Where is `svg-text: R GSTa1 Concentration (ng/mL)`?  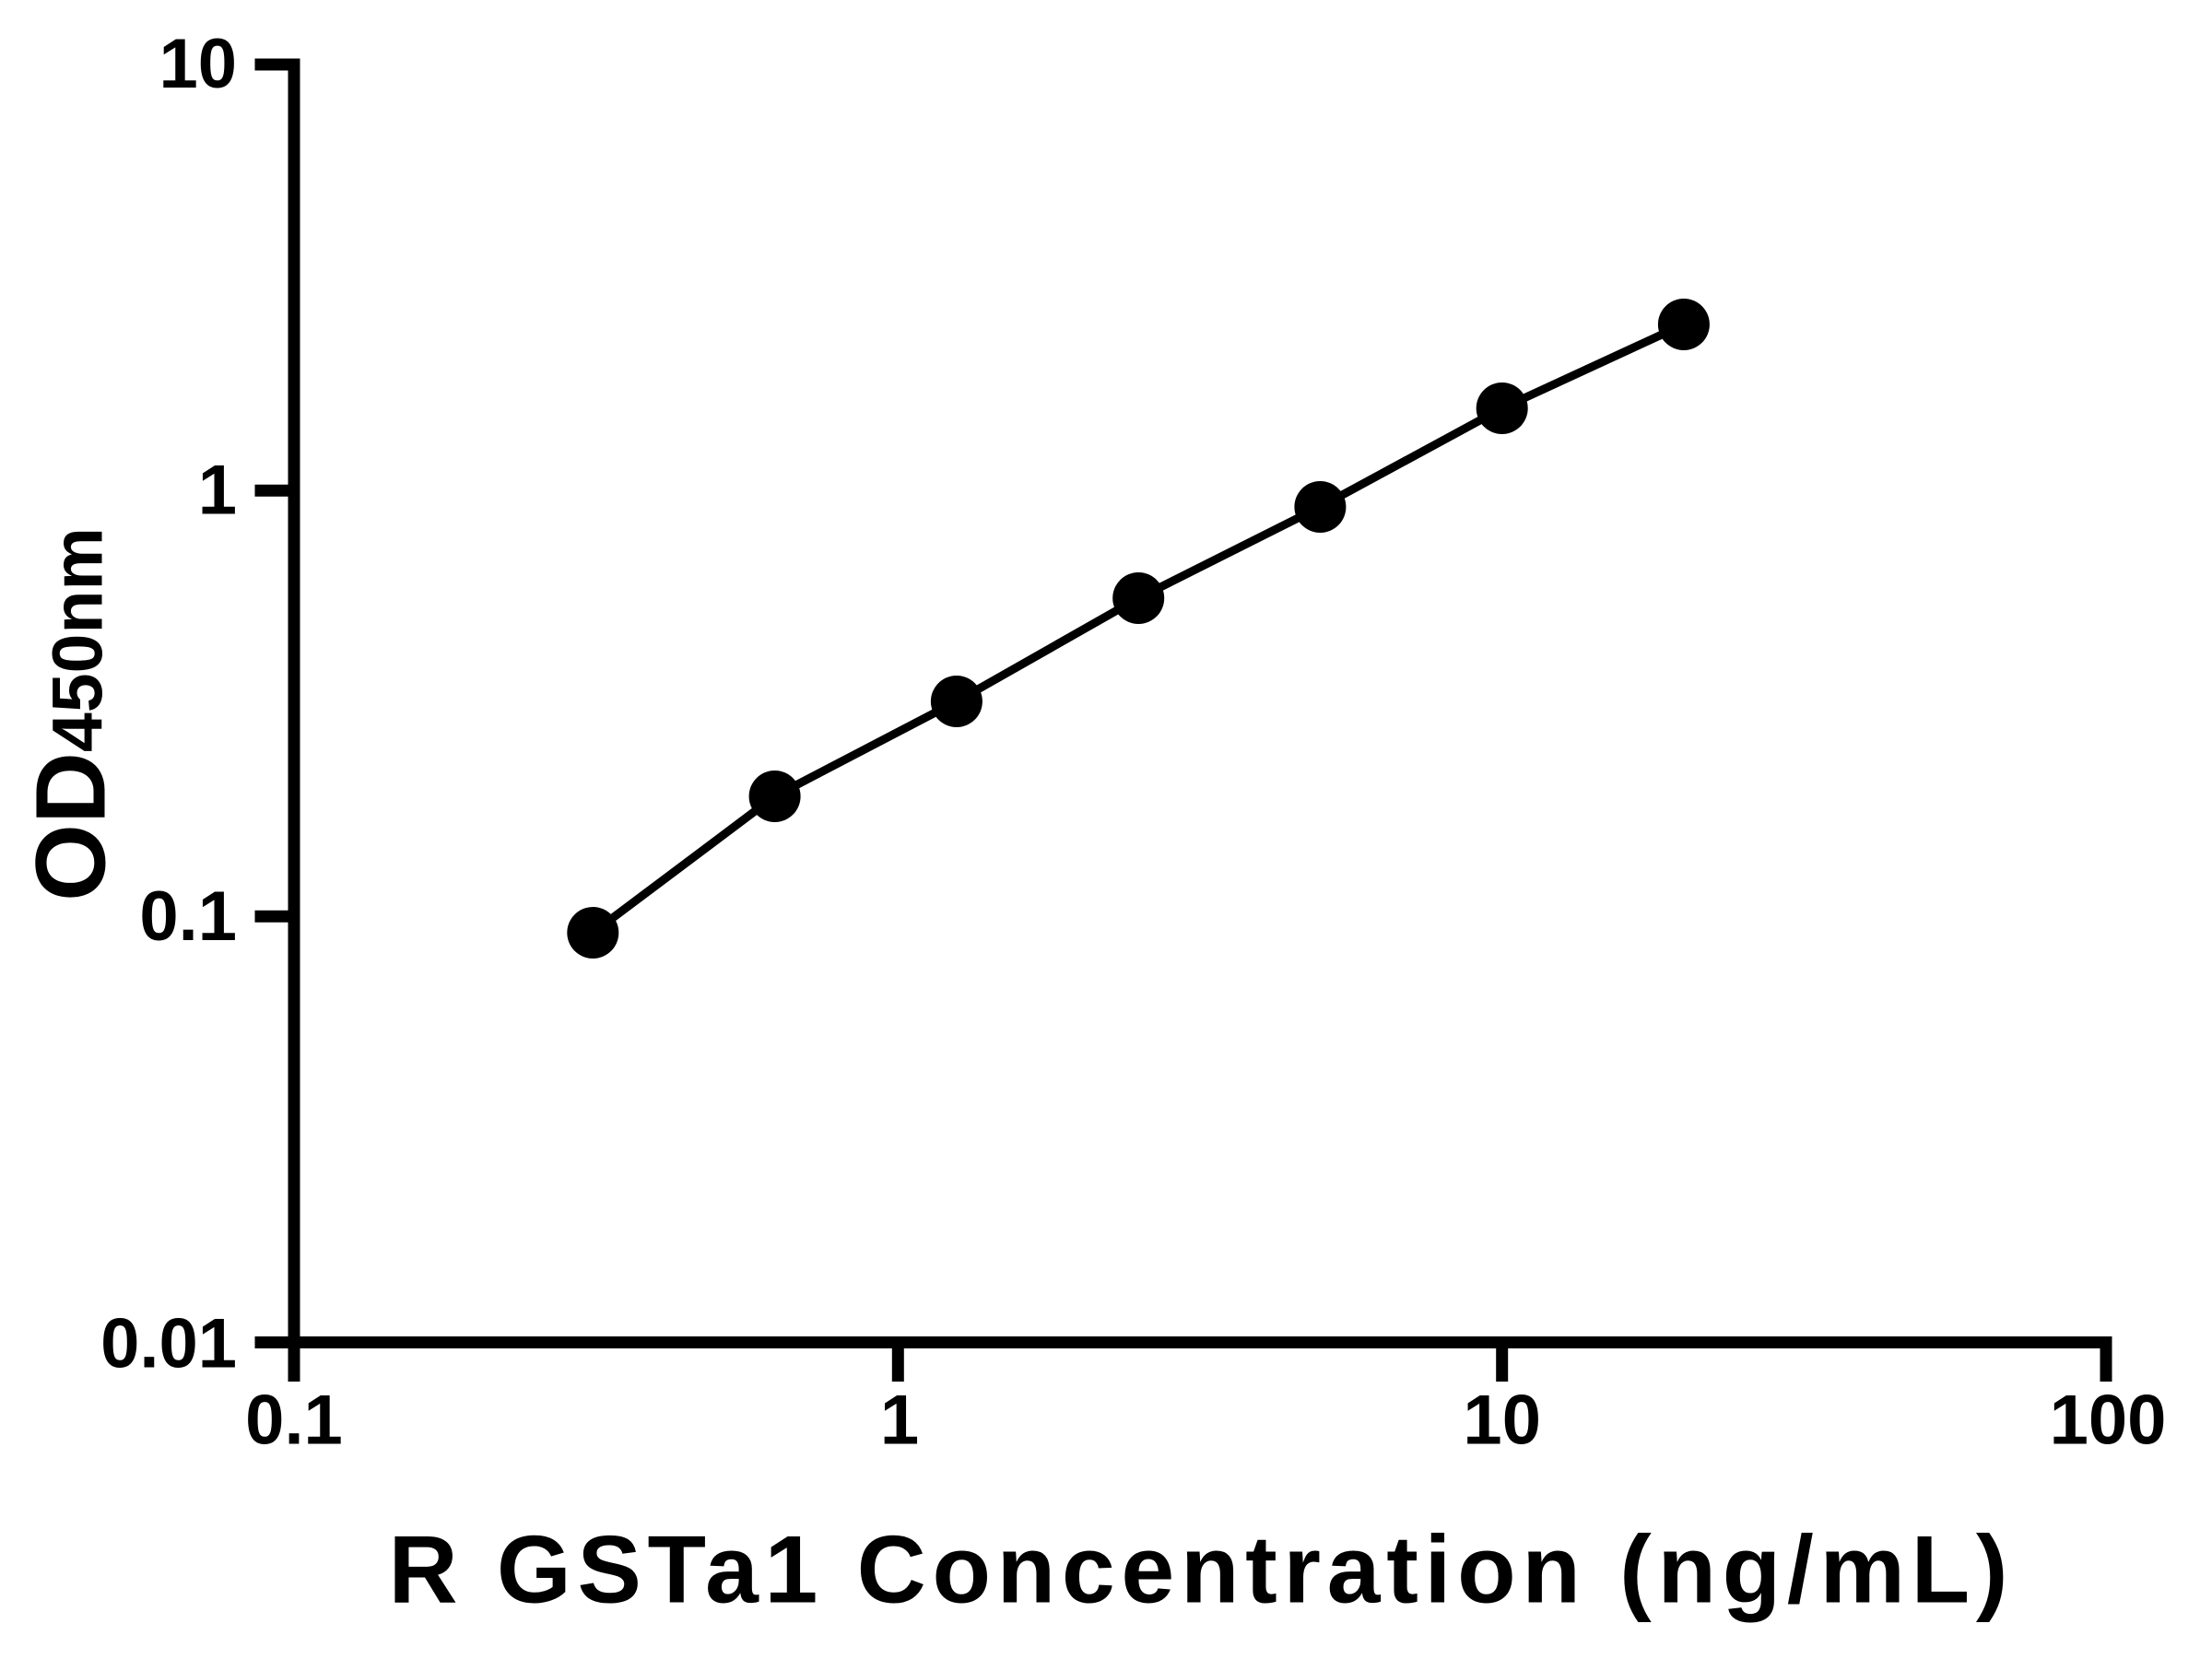 svg-text: R GSTa1 Concentration (ng/mL) is located at coordinates (1198, 1569).